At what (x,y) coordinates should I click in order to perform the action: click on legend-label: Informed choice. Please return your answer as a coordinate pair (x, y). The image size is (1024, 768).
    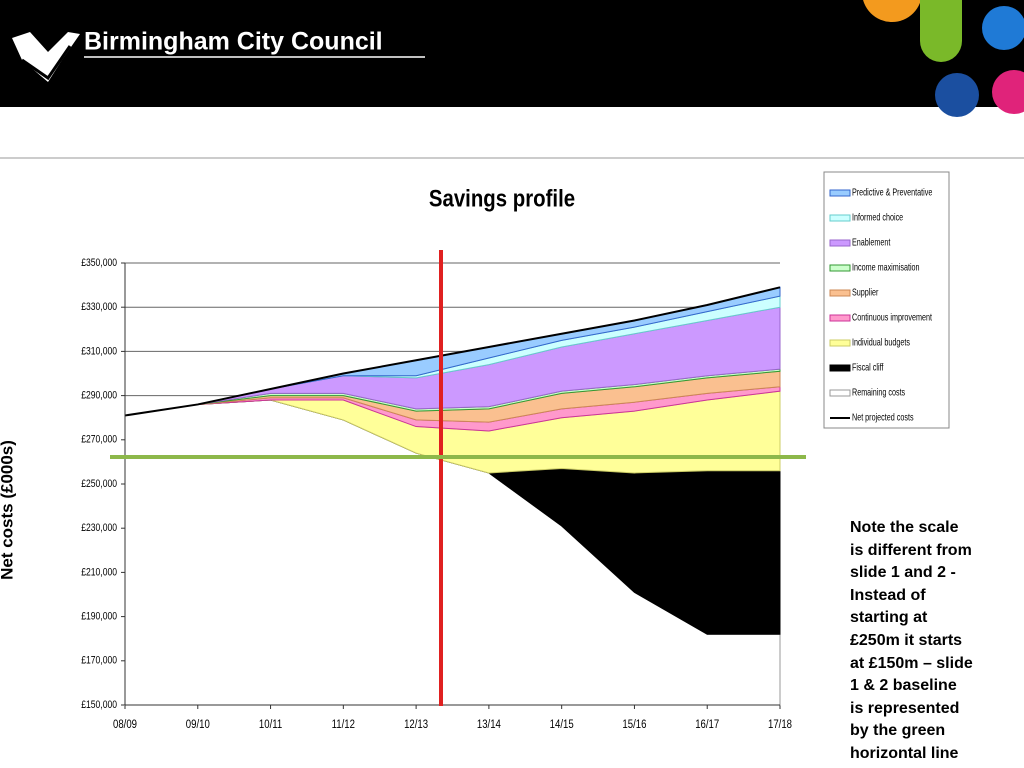
    Looking at the image, I should click on (877, 216).